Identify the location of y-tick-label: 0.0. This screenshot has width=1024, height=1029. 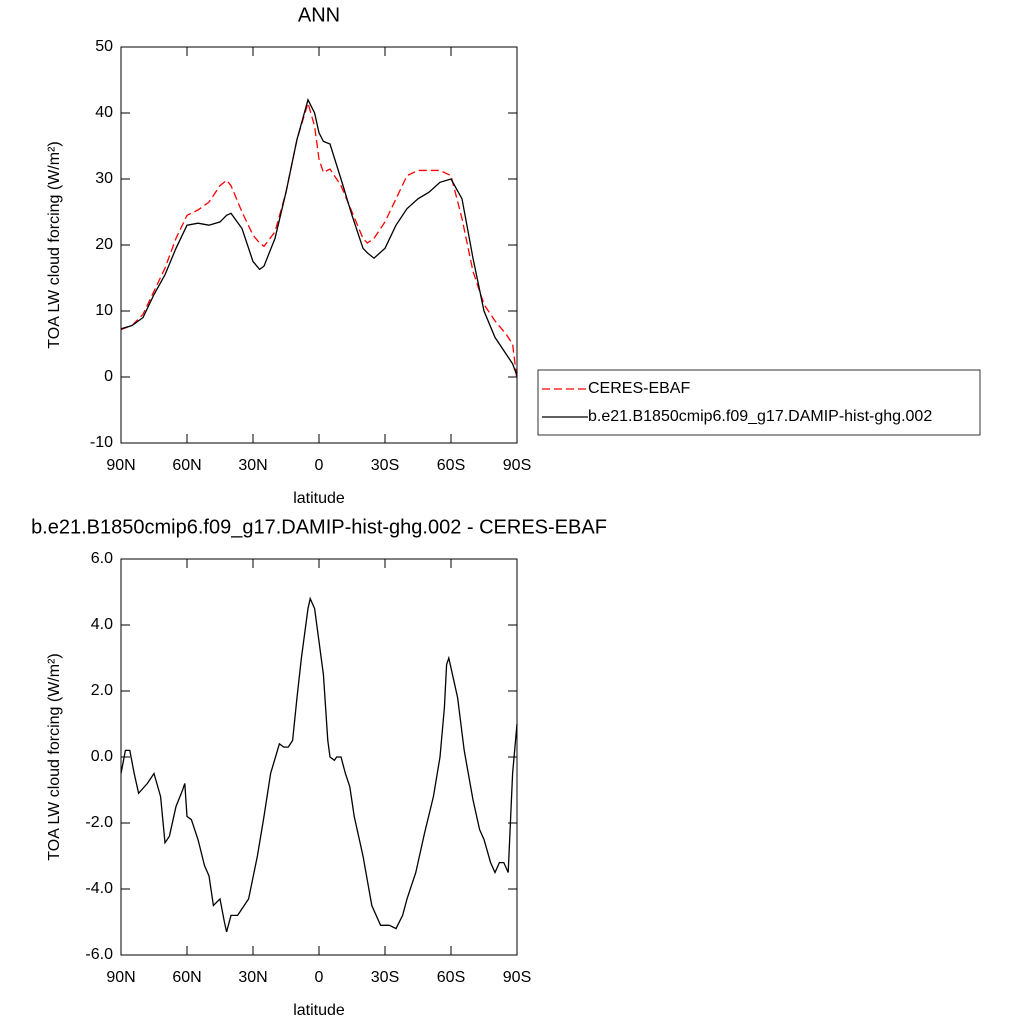
(102, 756).